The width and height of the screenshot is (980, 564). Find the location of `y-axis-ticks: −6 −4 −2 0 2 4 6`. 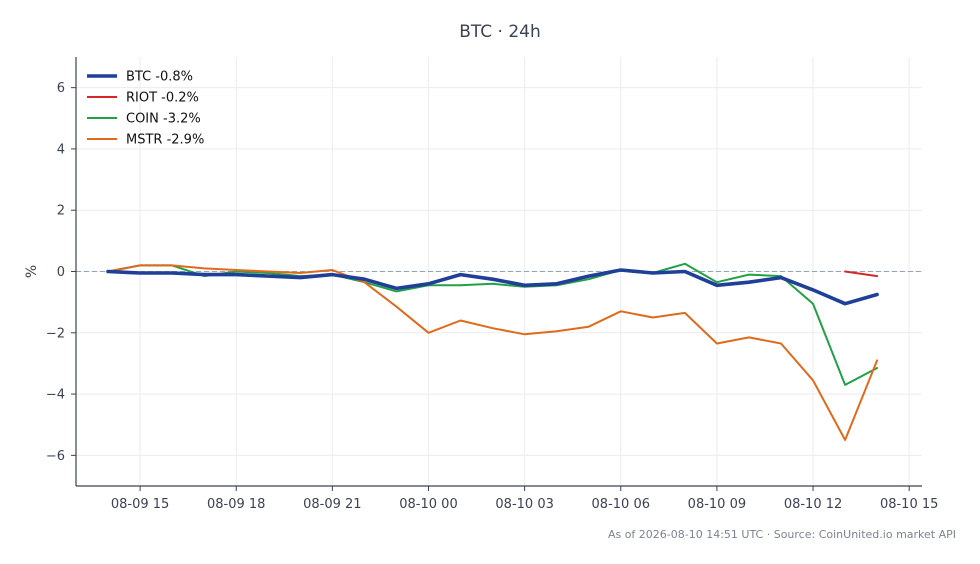

y-axis-ticks: −6 −4 −2 0 2 4 6 is located at coordinates (61, 272).